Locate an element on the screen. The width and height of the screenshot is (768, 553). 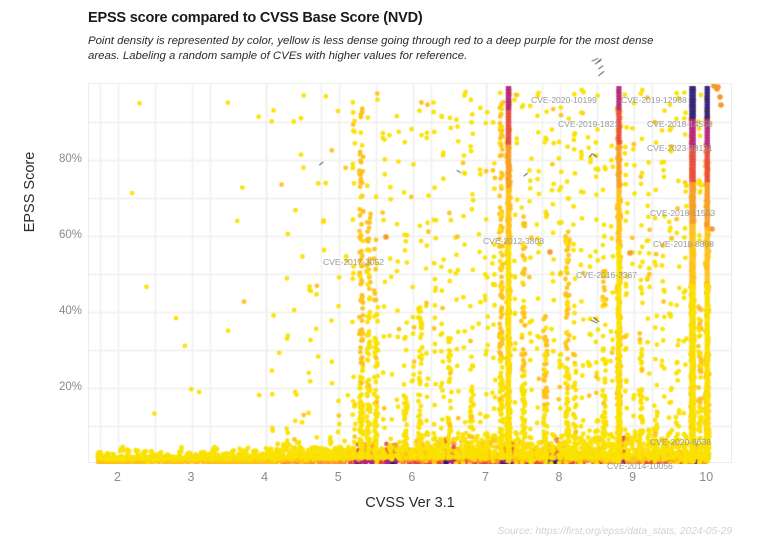
annotation-label-cve-2020-10199: CVE-2020-10199 is located at coordinates (564, 100).